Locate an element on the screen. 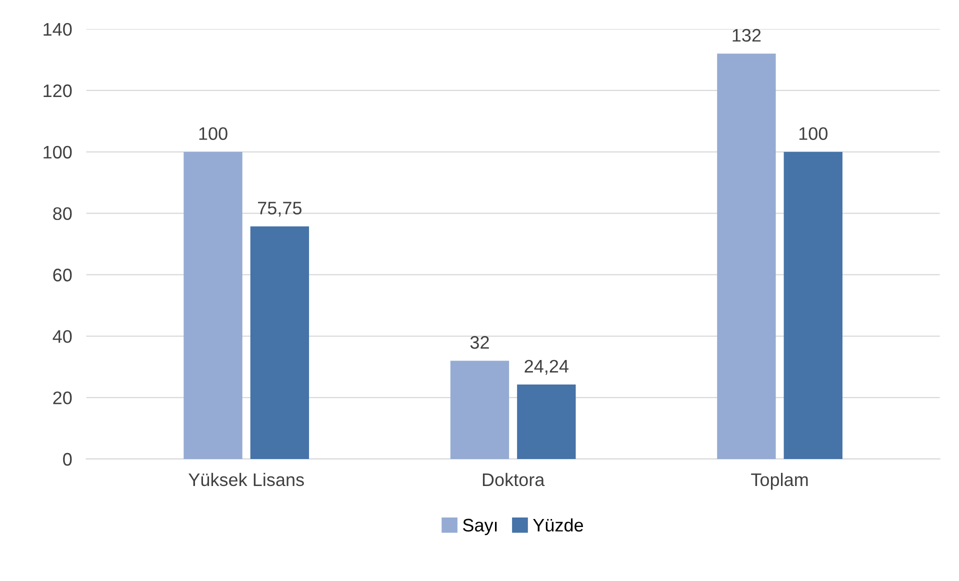  y-tick-label: 0 is located at coordinates (67, 459).